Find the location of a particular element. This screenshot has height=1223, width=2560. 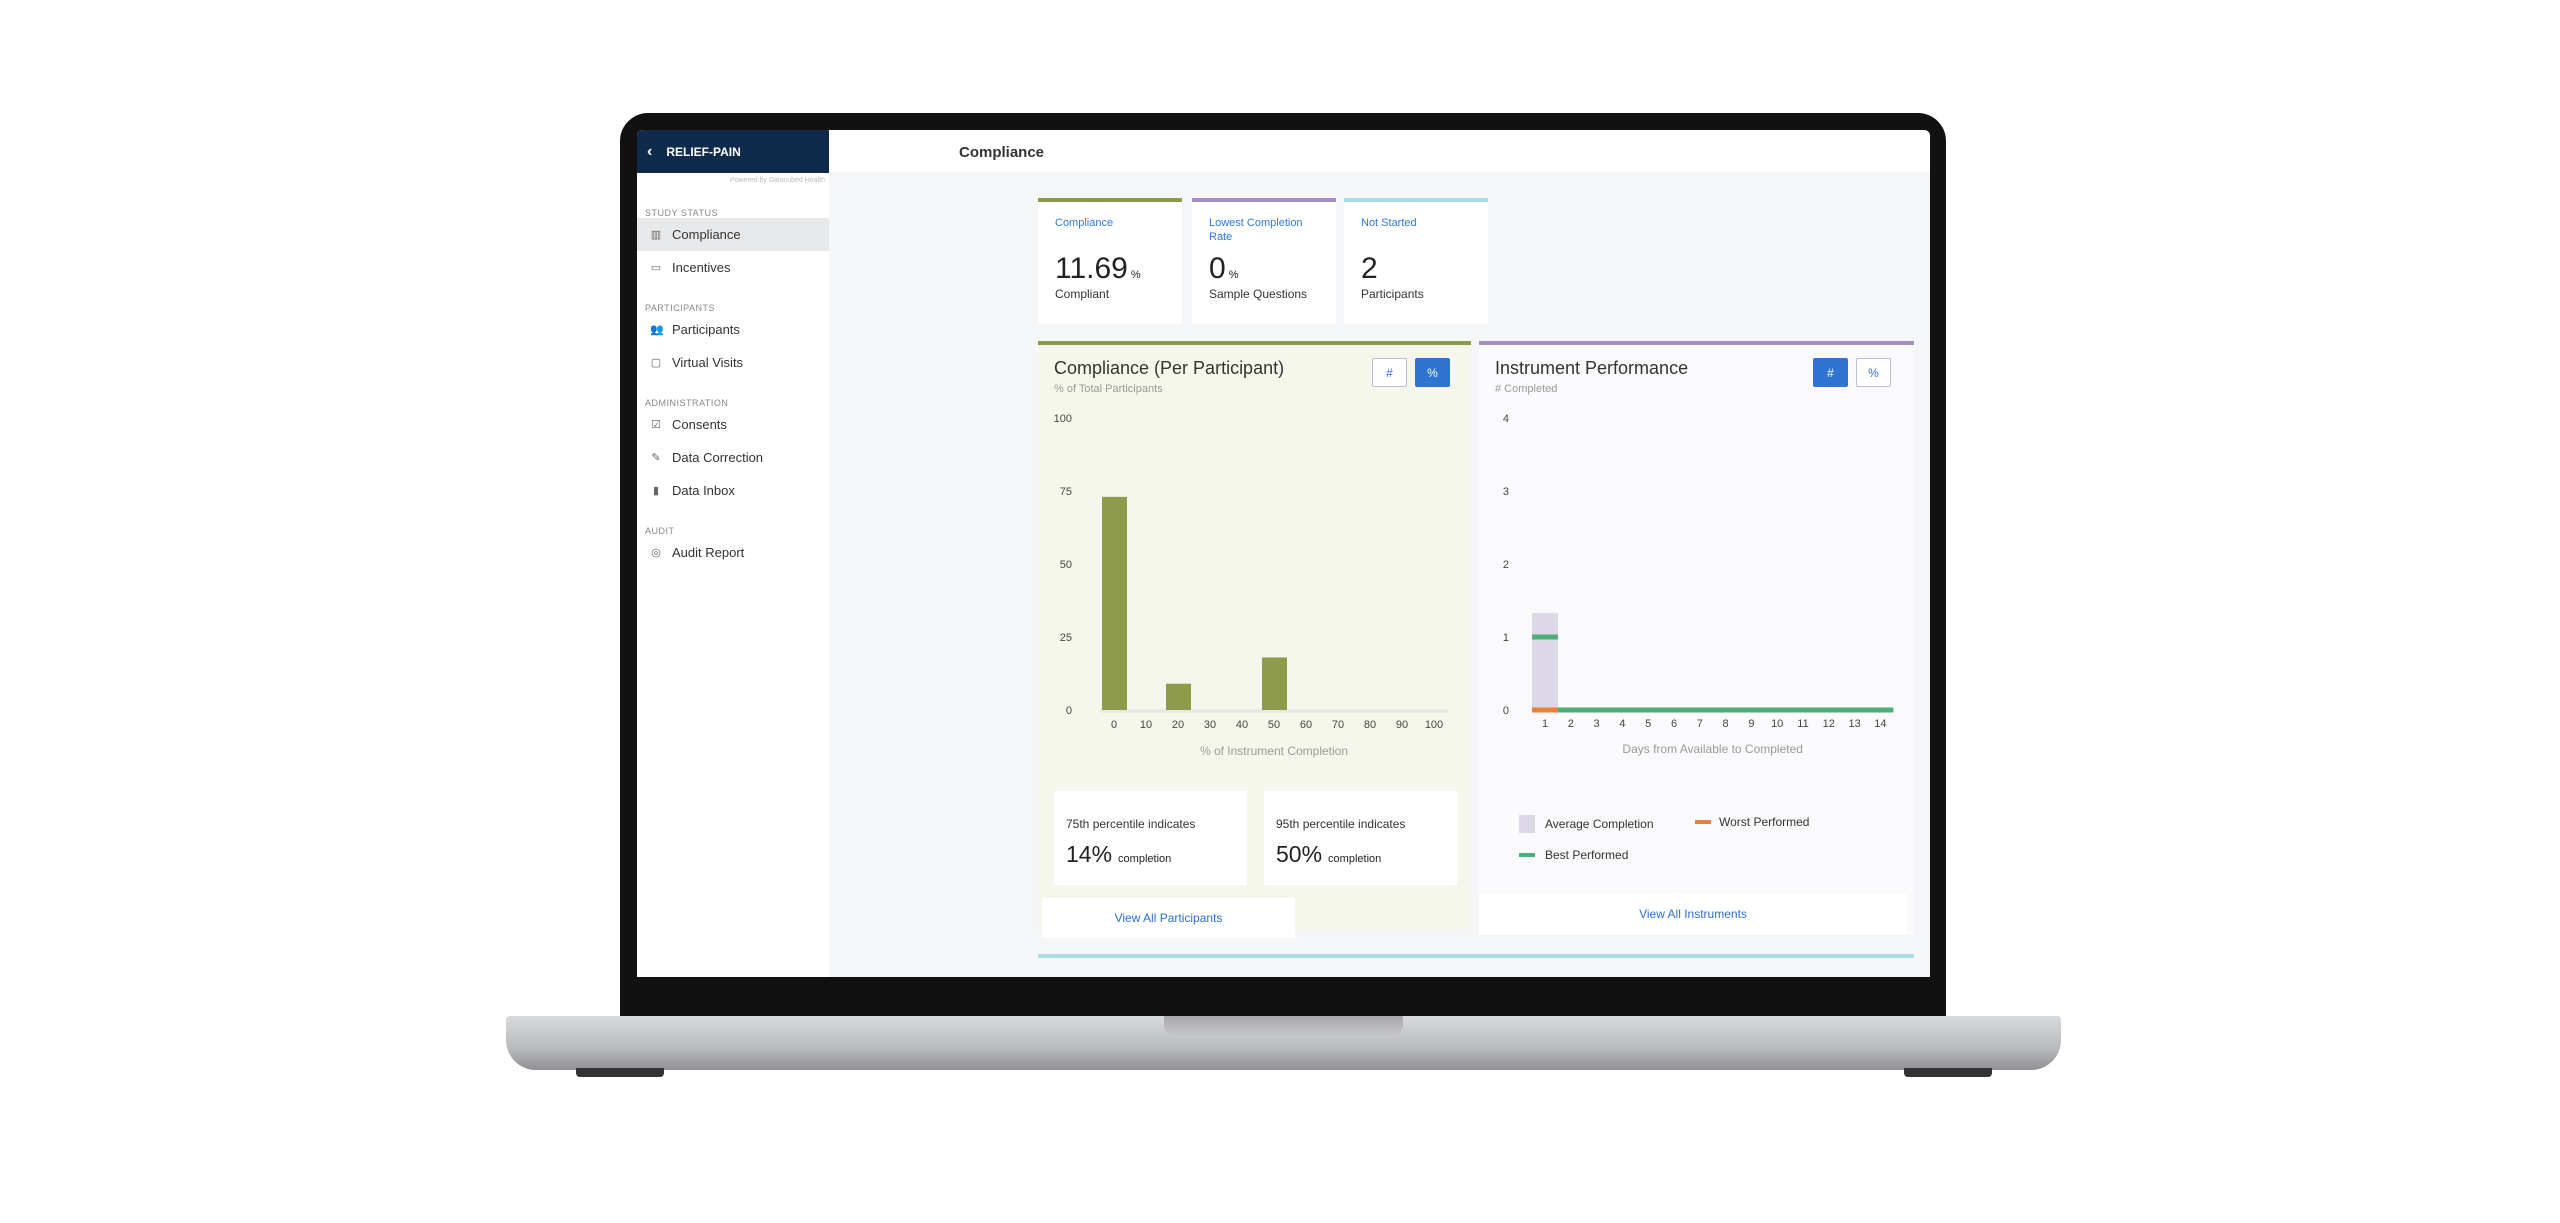

completion-label: completion is located at coordinates (1355, 859).